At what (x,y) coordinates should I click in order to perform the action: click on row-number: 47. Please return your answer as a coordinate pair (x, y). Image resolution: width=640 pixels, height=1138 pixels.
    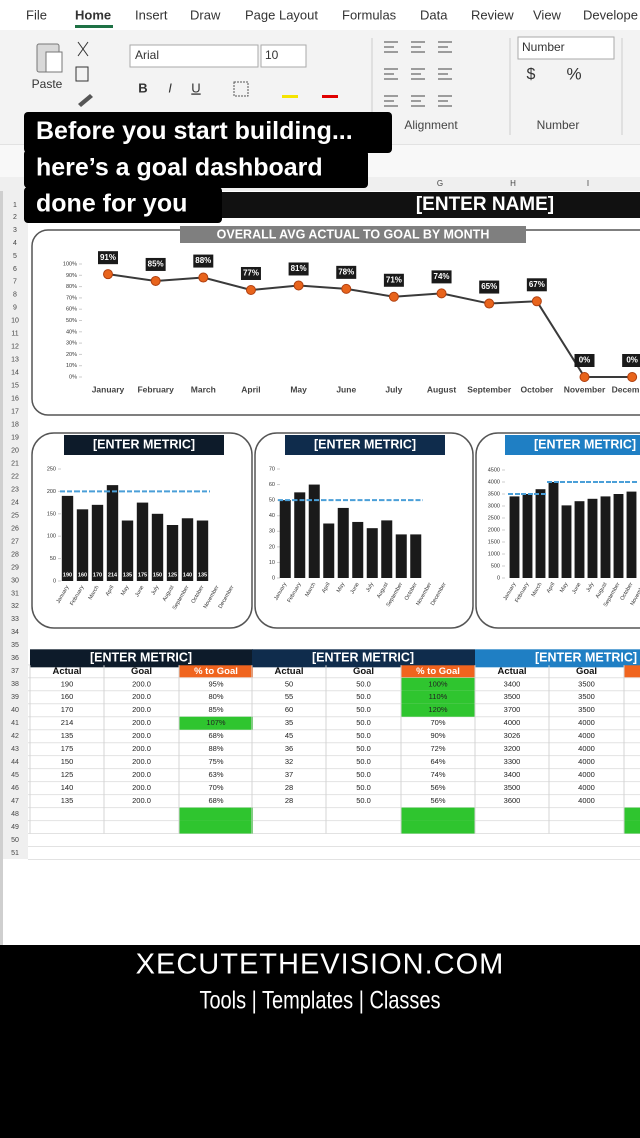
    Looking at the image, I should click on (15, 801).